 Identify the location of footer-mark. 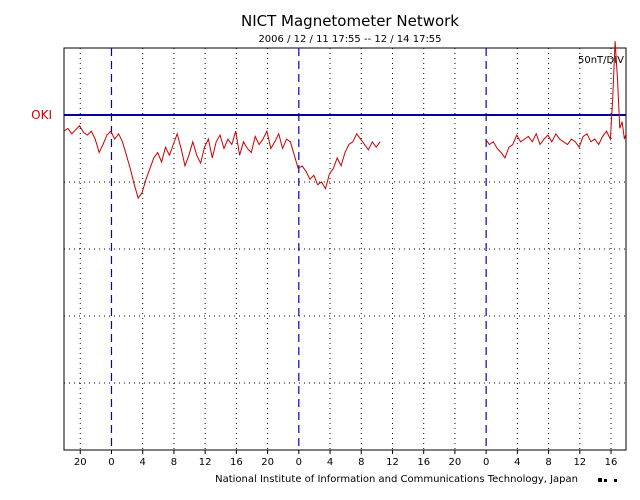
(607, 480).